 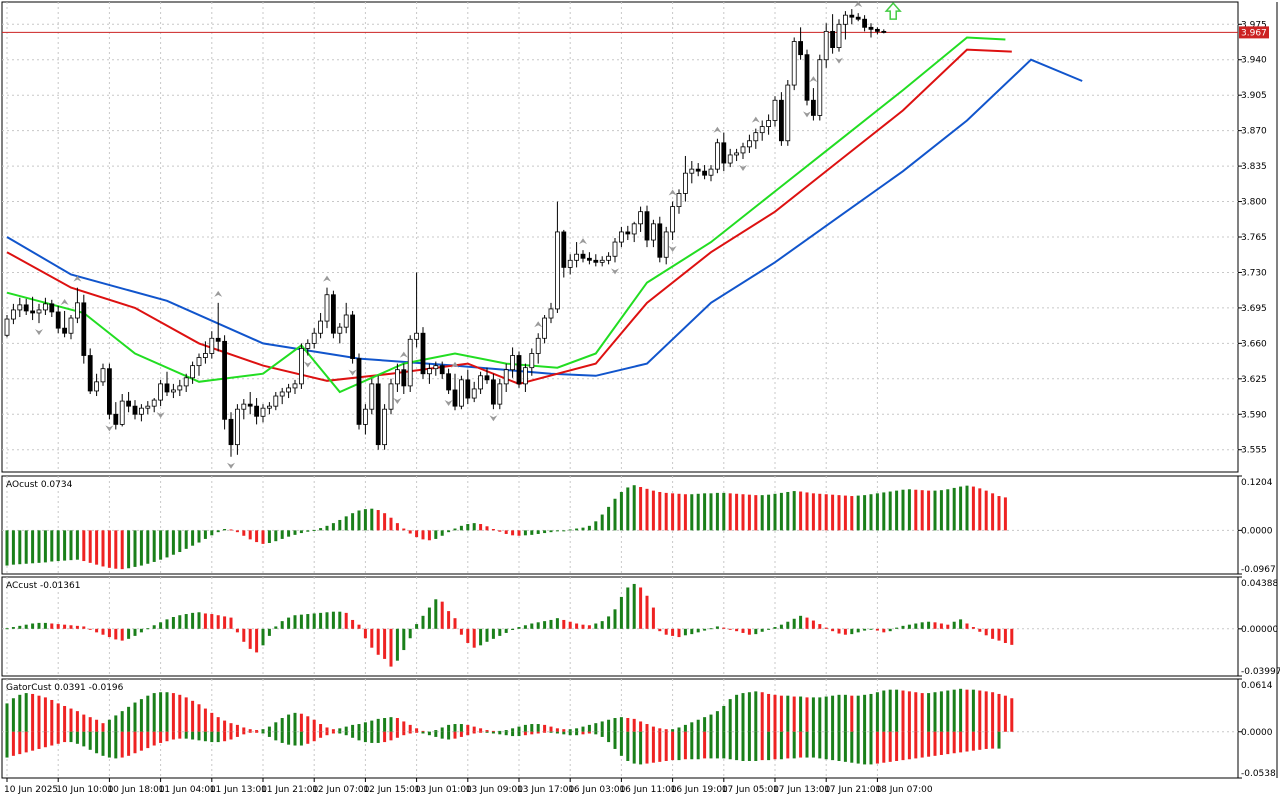 What do you see at coordinates (839, 60) in the screenshot?
I see `fractal-down-icon` at bounding box center [839, 60].